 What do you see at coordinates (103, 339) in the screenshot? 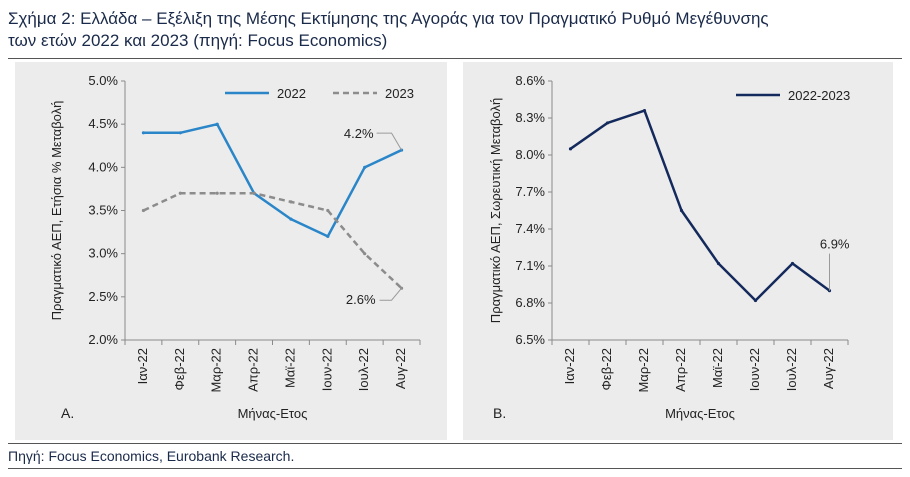
I see `y-tick-label: 2.0%` at bounding box center [103, 339].